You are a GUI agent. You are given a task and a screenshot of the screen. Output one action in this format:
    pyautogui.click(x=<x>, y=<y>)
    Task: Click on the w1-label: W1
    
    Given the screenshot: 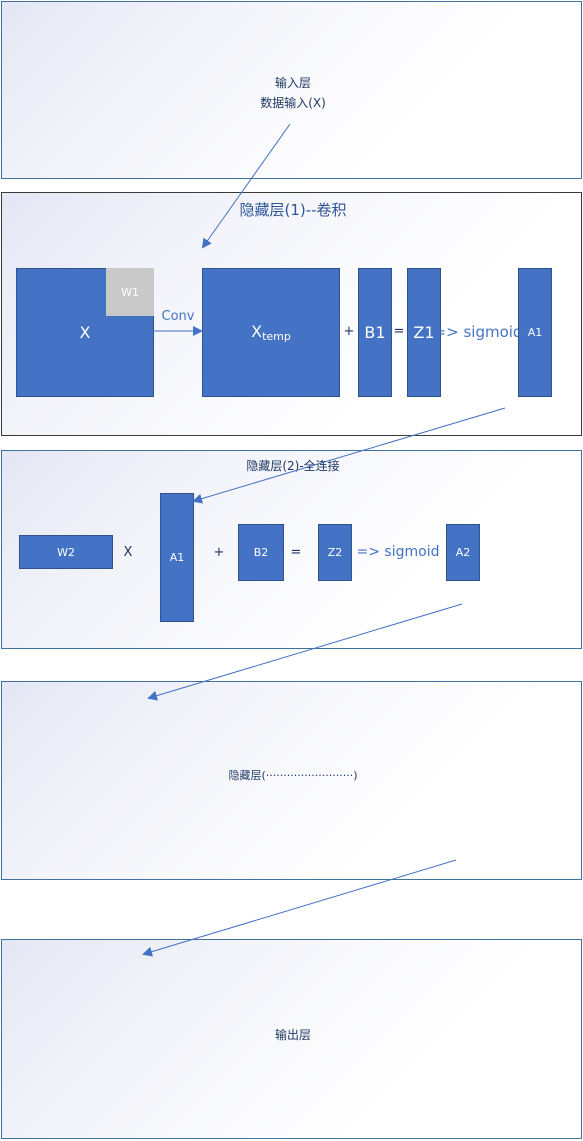 What is the action you would take?
    pyautogui.click(x=130, y=292)
    